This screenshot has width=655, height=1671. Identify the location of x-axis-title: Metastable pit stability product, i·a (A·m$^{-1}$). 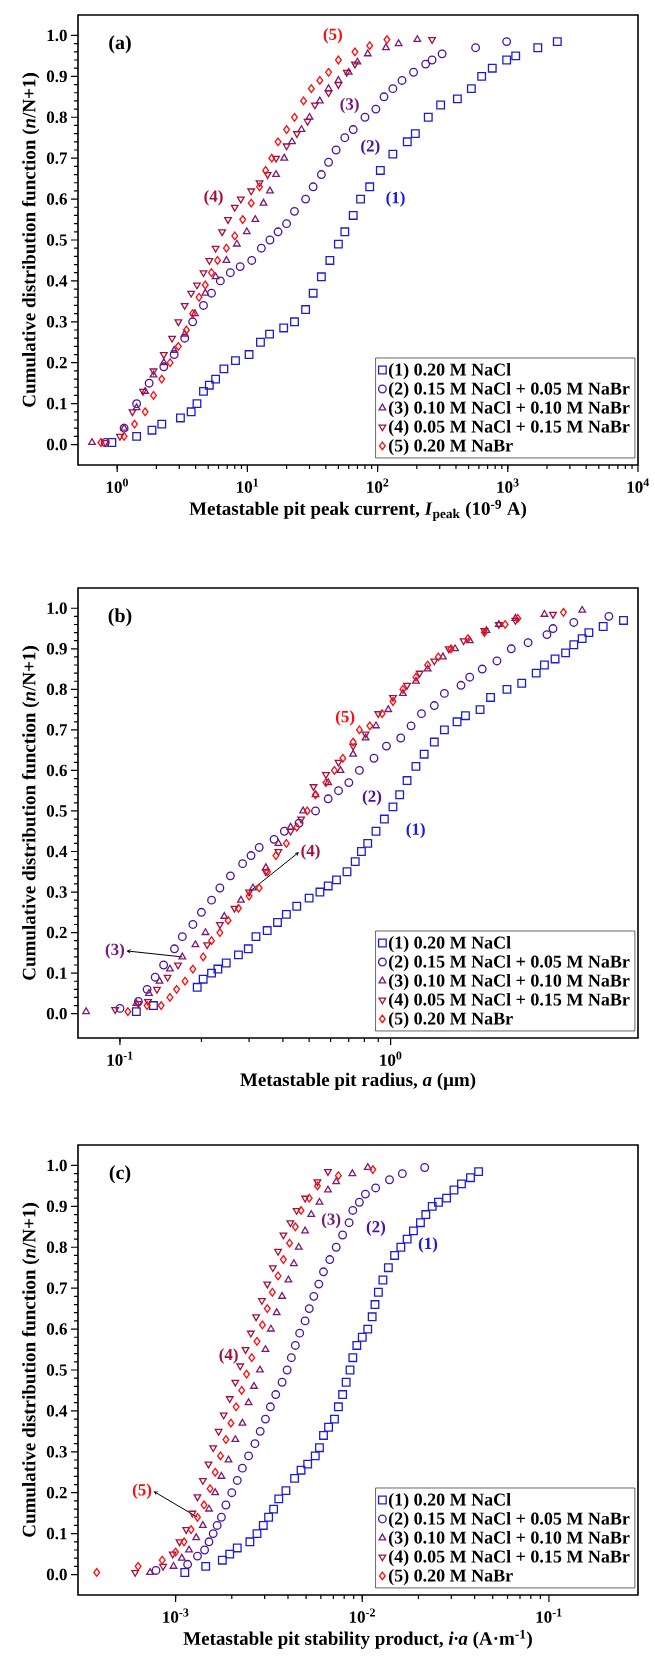
(357, 1639).